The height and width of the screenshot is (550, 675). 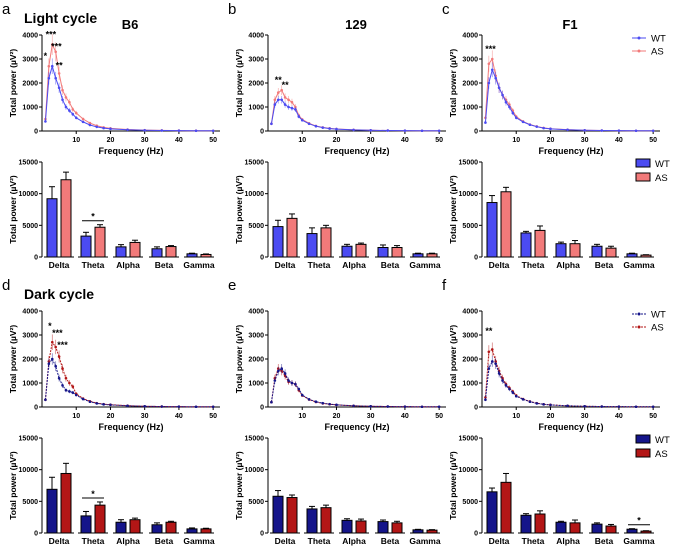 What do you see at coordinates (444, 285) in the screenshot?
I see `panel-letter: f` at bounding box center [444, 285].